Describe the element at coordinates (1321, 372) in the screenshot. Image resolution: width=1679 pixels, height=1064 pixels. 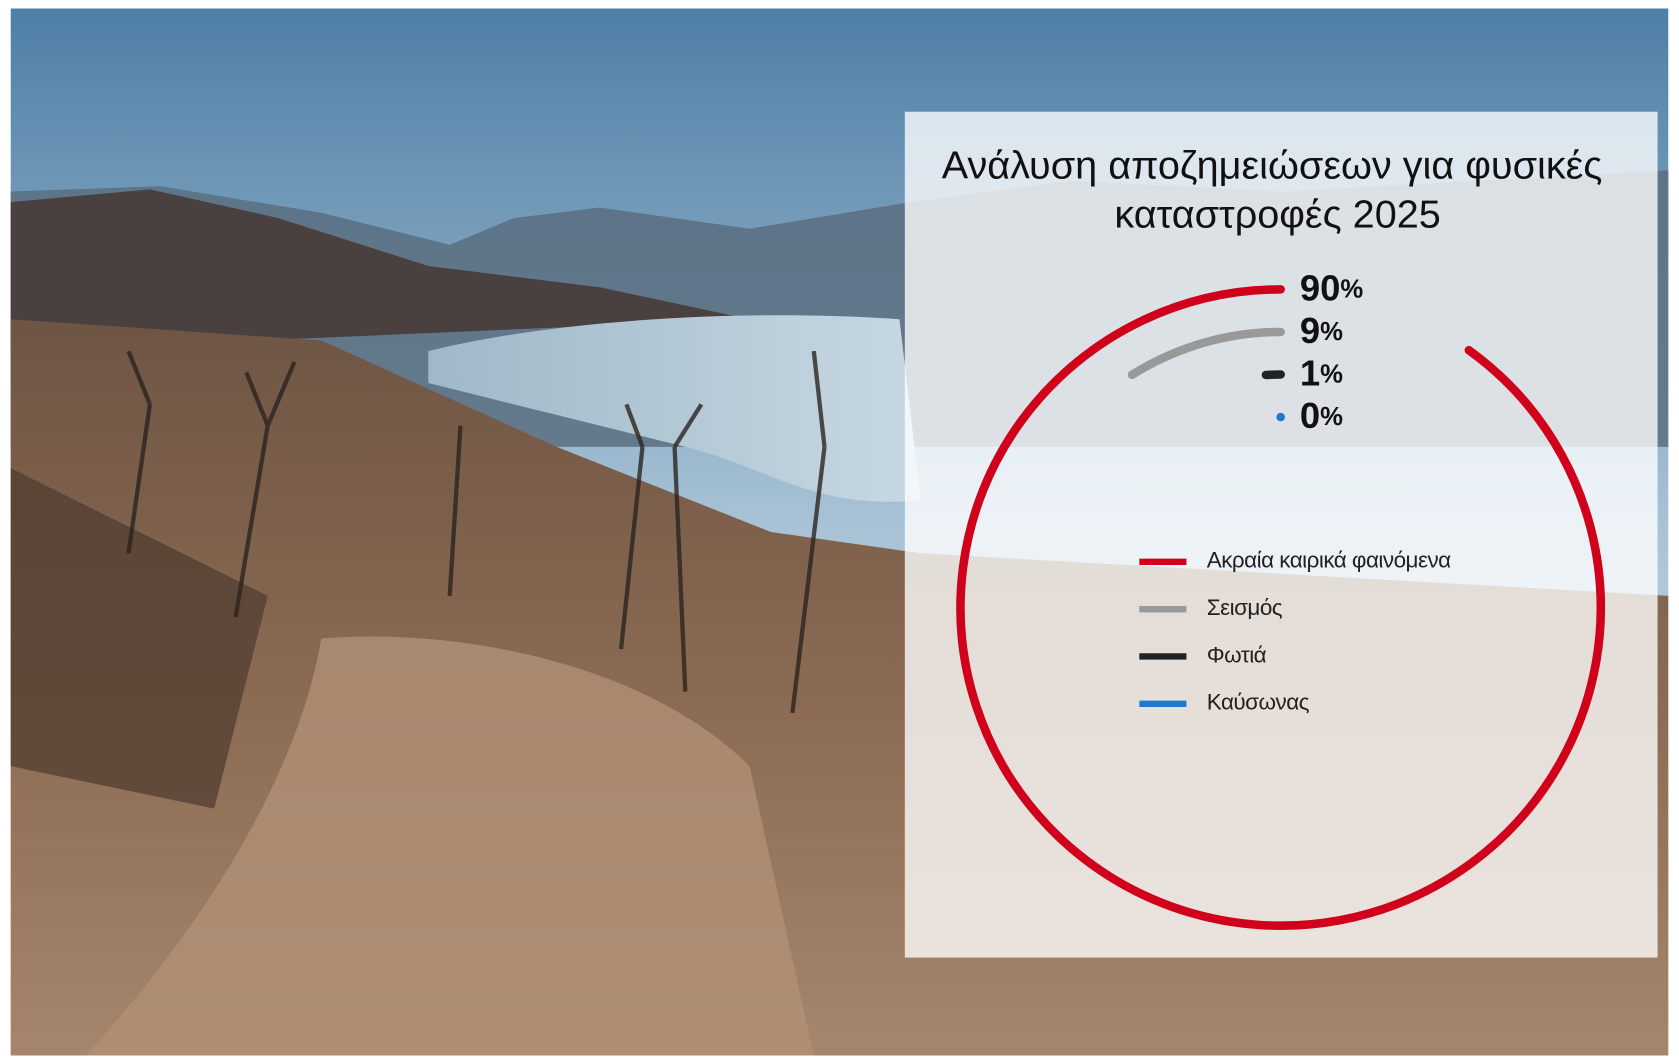
I see `value-label: 1%` at that location.